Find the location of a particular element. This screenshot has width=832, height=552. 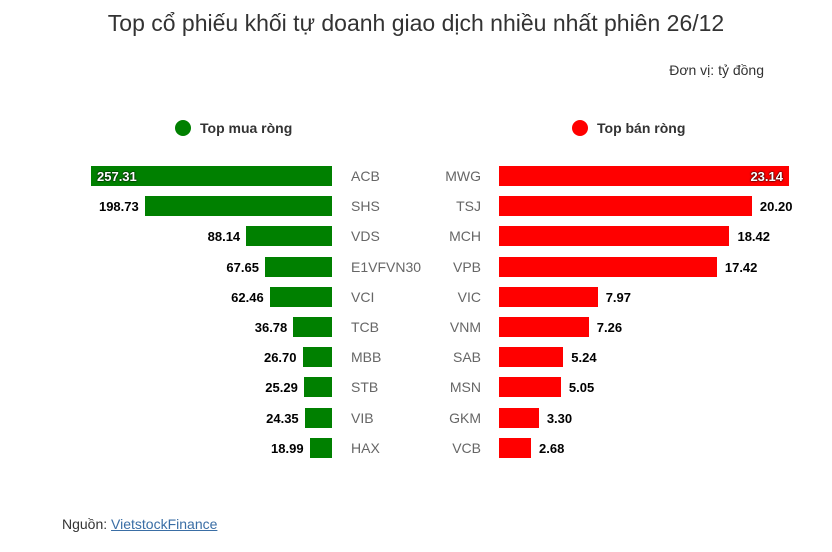

buy-value-label: 62.46 is located at coordinates (247, 297).